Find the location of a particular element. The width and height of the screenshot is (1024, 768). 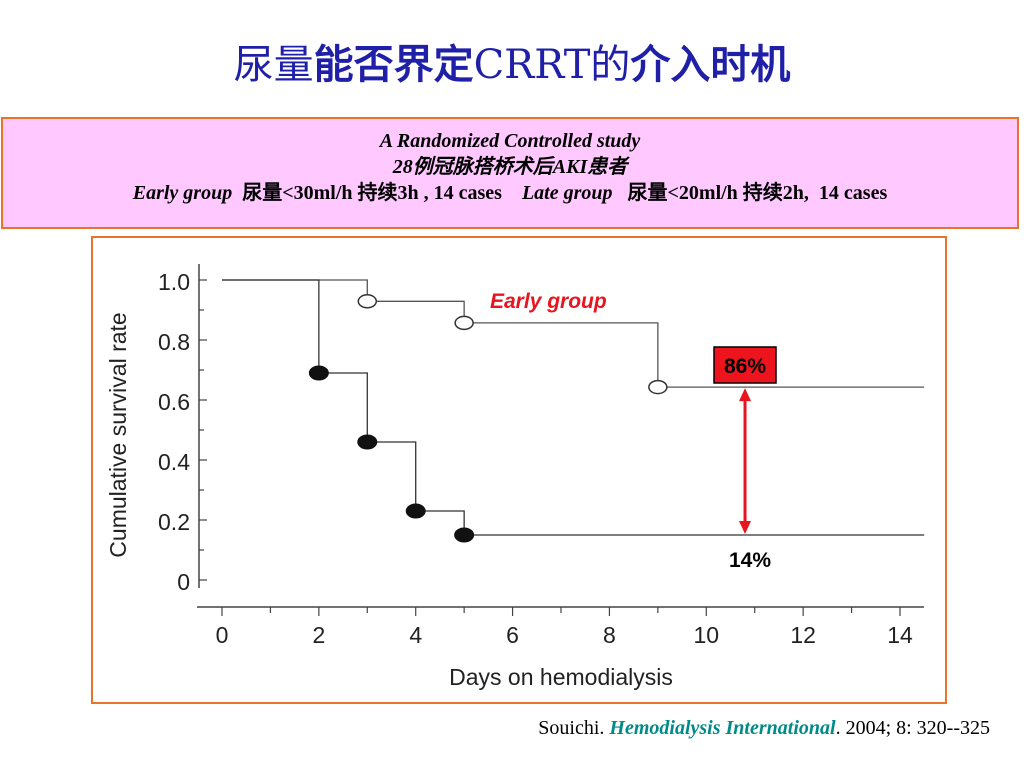

early-group-criteria: 尿量<30ml/h 持续3h , 14 cases is located at coordinates (377, 193).